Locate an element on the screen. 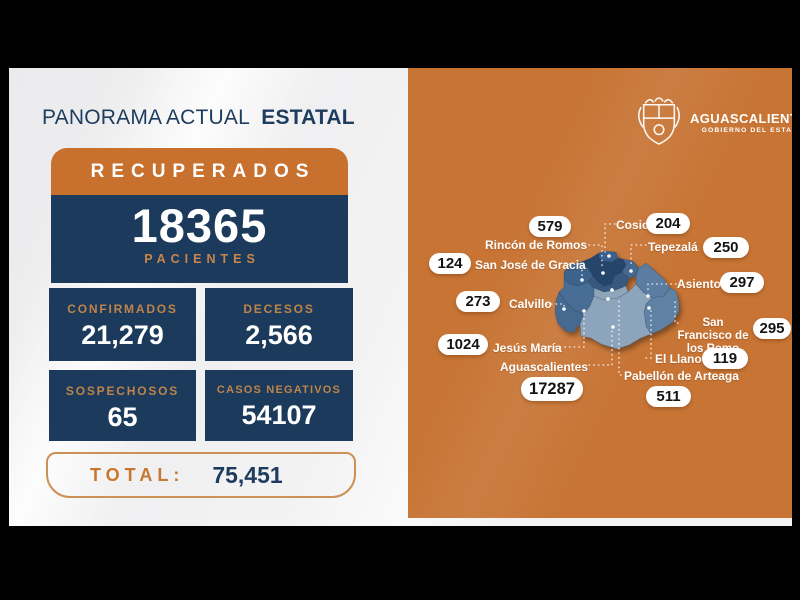 This screenshot has height=600, width=800. connector-pabellon is located at coordinates (620, 336).